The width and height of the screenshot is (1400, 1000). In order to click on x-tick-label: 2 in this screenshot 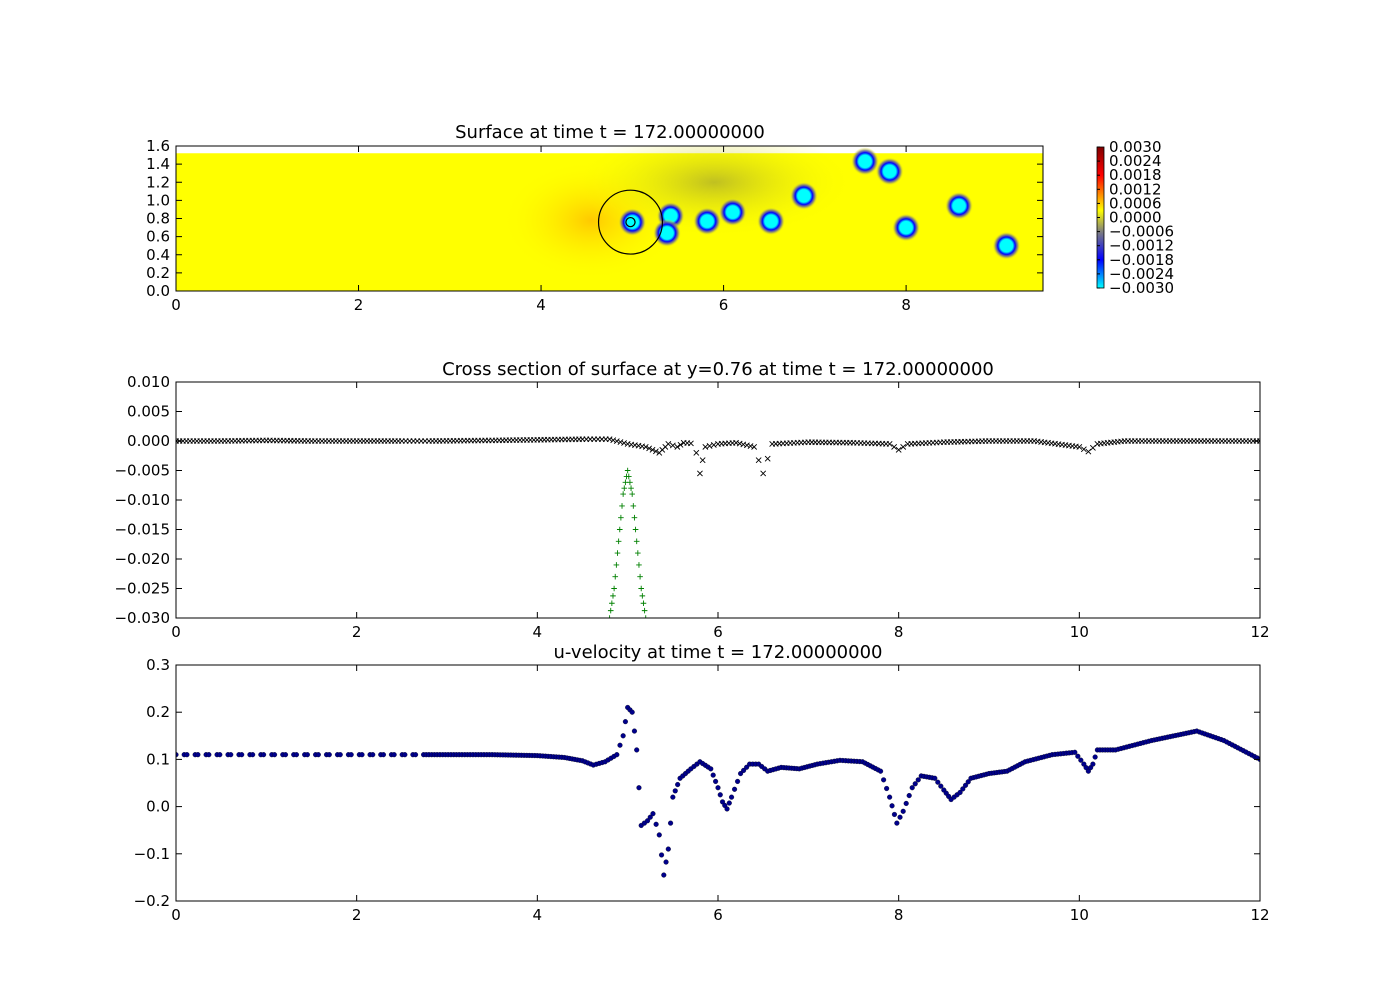, I will do `click(359, 305)`.